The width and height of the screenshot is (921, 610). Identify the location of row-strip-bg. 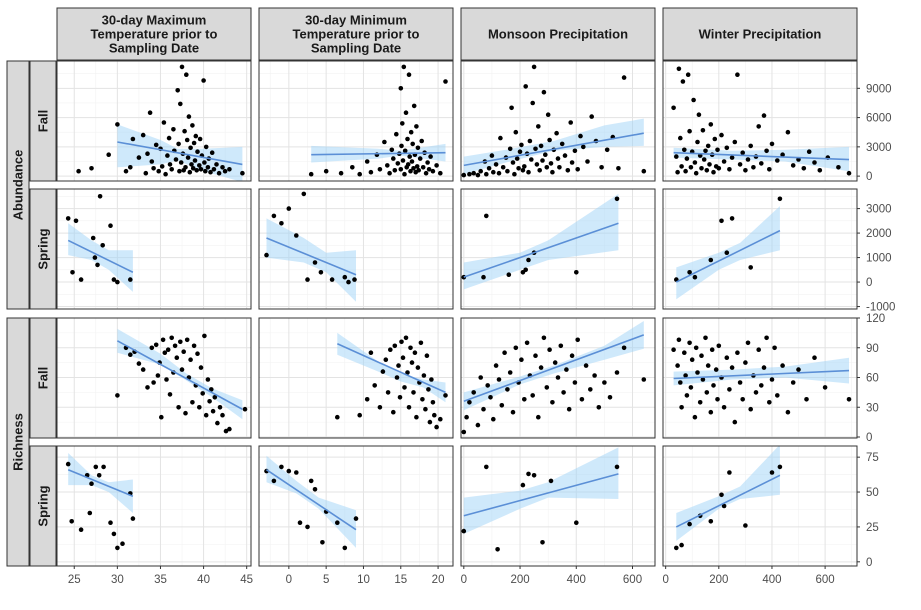
(43, 121).